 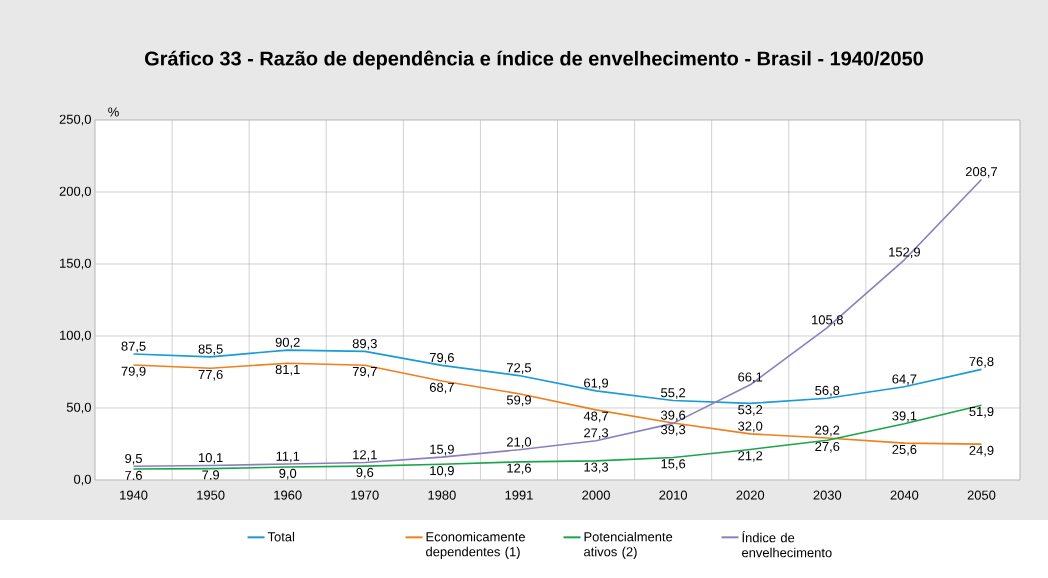 I want to click on data-label: 12,1, so click(x=365, y=455).